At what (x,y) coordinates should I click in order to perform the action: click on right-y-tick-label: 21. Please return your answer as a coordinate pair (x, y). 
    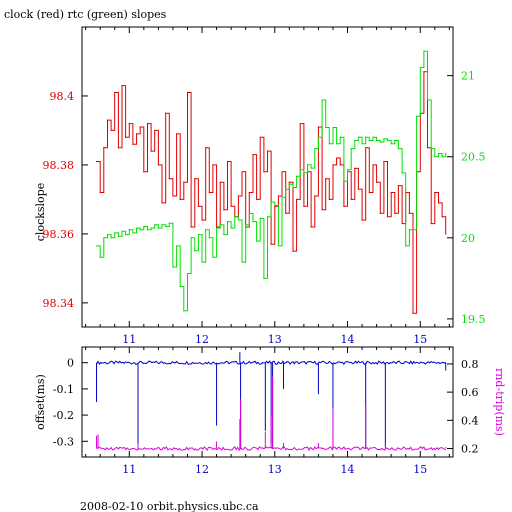
    Looking at the image, I should click on (468, 76).